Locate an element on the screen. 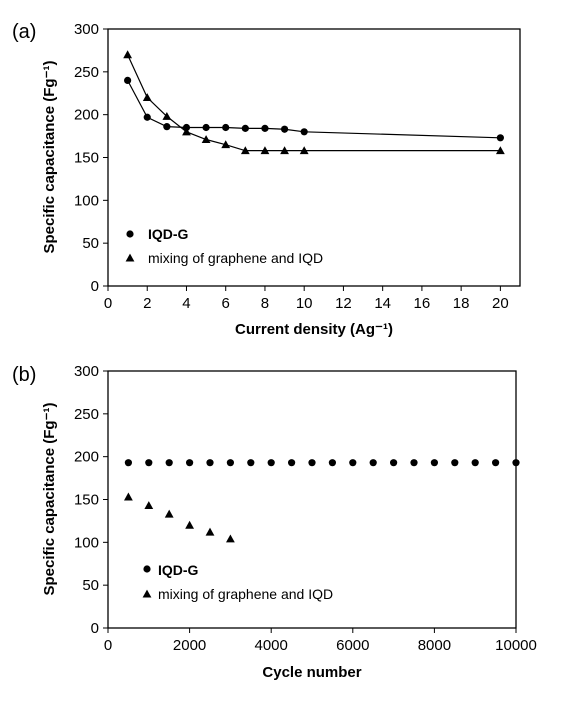  x-tick-label: 18 is located at coordinates (461, 303).